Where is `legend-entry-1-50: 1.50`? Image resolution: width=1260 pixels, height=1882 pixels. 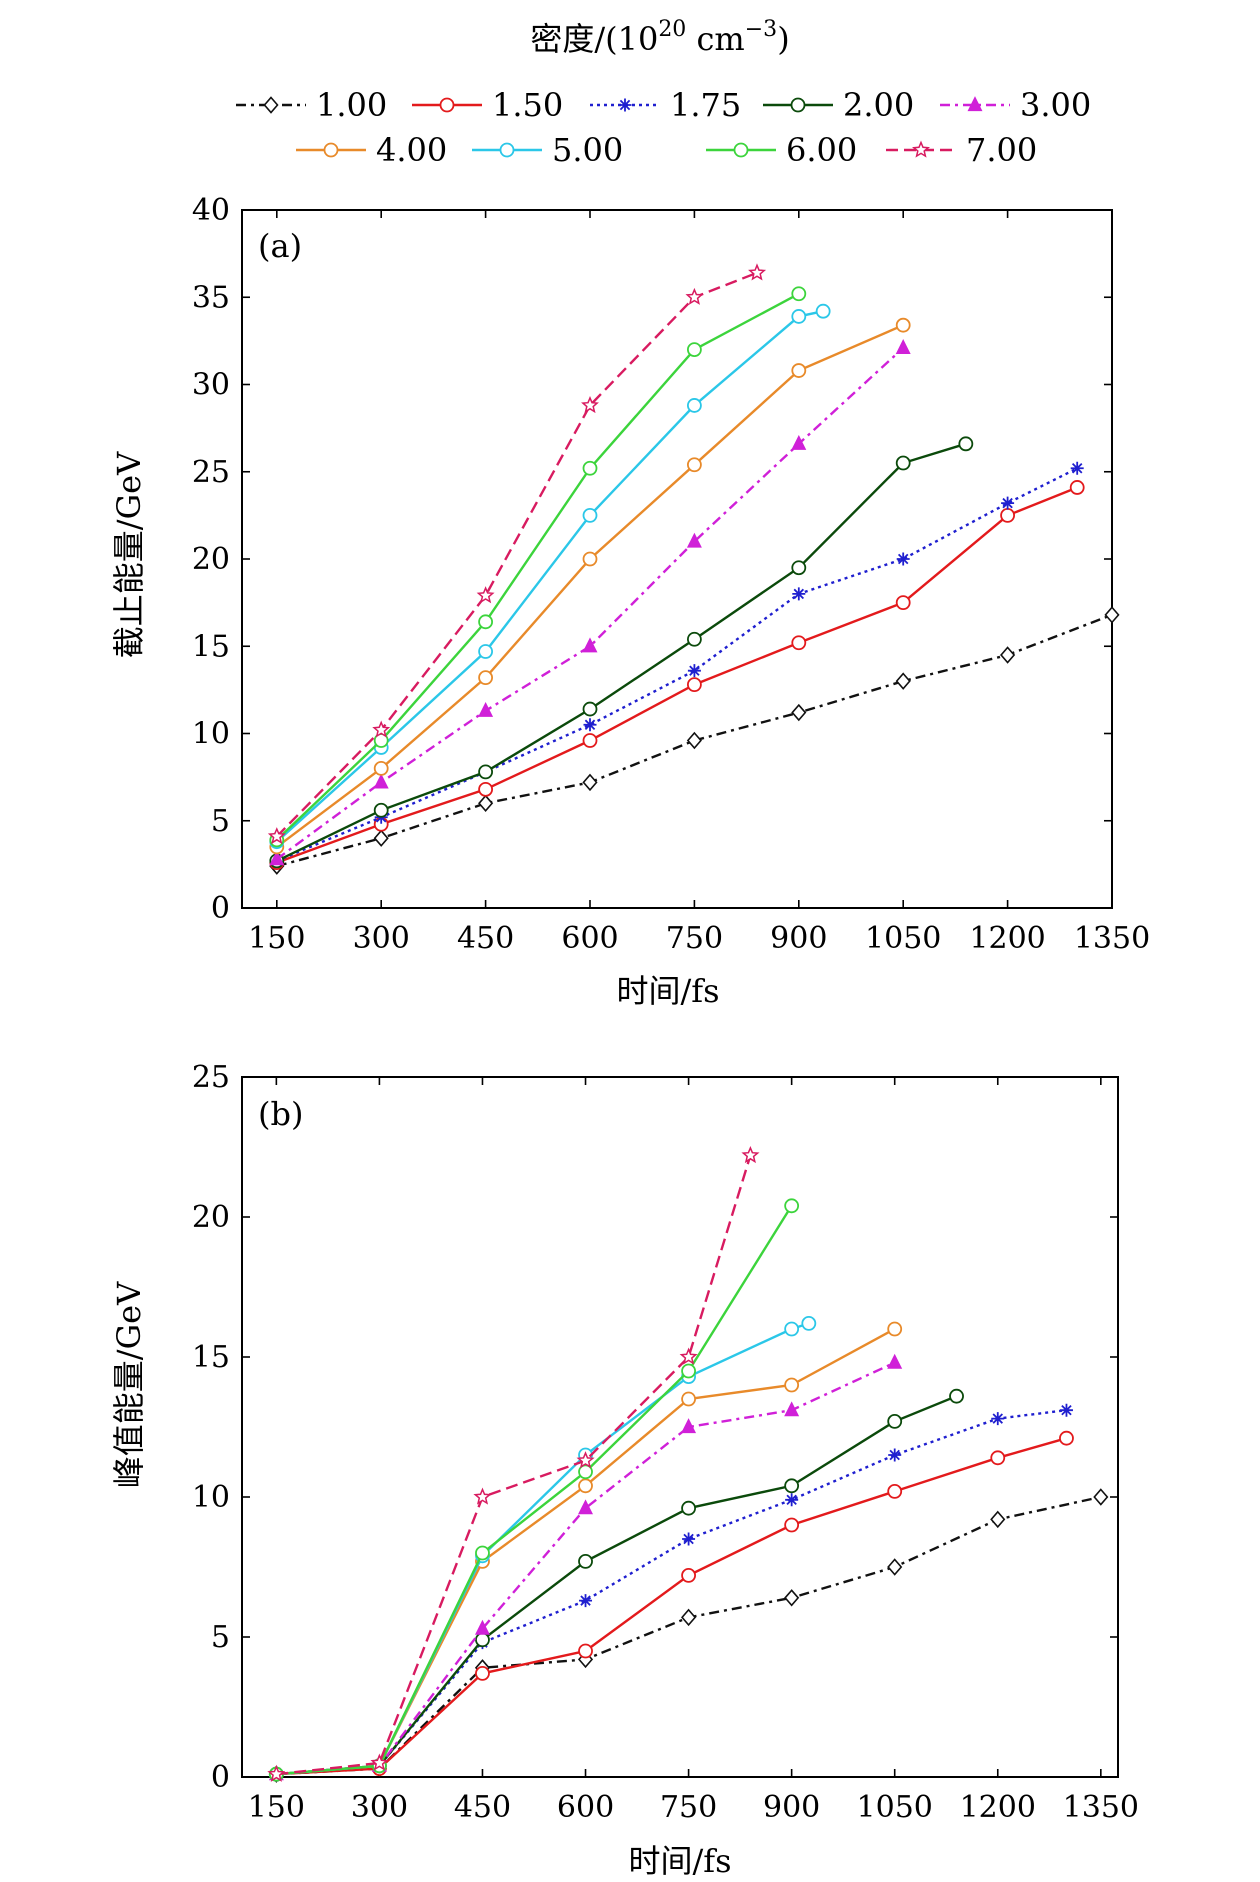 legend-entry-1-50: 1.50 is located at coordinates (487, 105).